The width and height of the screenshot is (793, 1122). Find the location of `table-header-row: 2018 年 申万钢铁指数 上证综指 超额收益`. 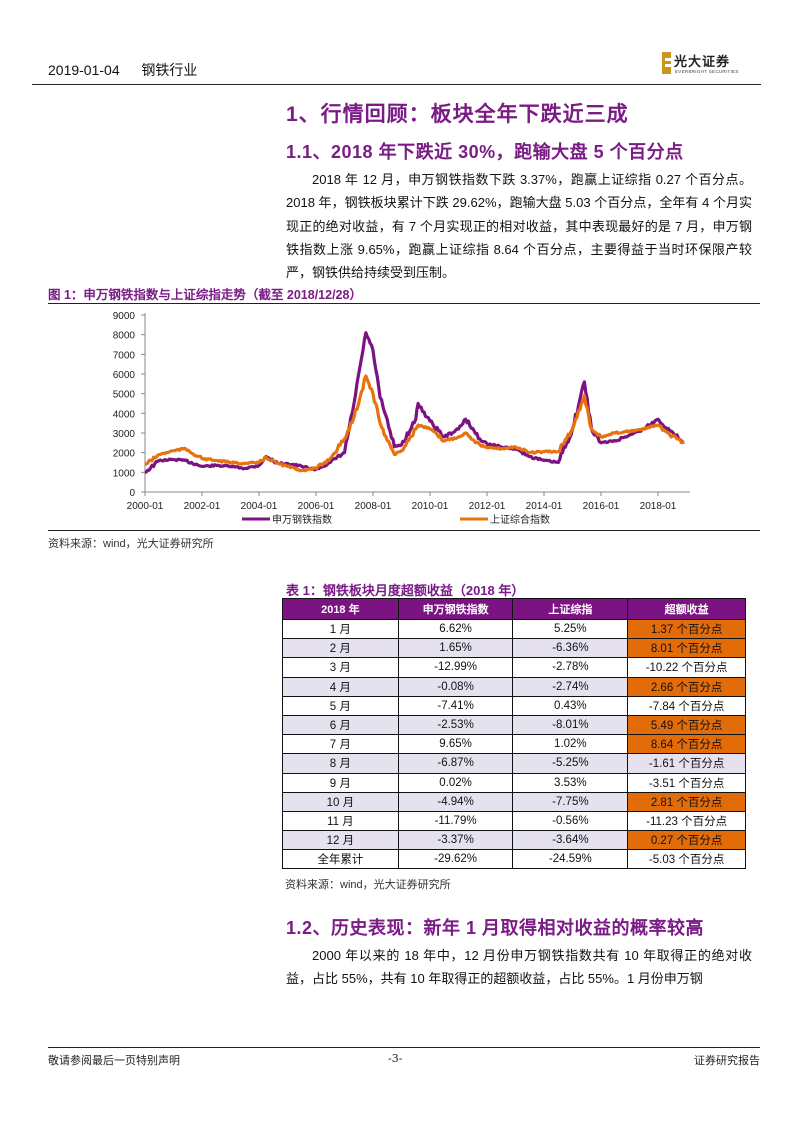

table-header-row: 2018 年 申万钢铁指数 上证综指 超额收益 is located at coordinates (514, 609).